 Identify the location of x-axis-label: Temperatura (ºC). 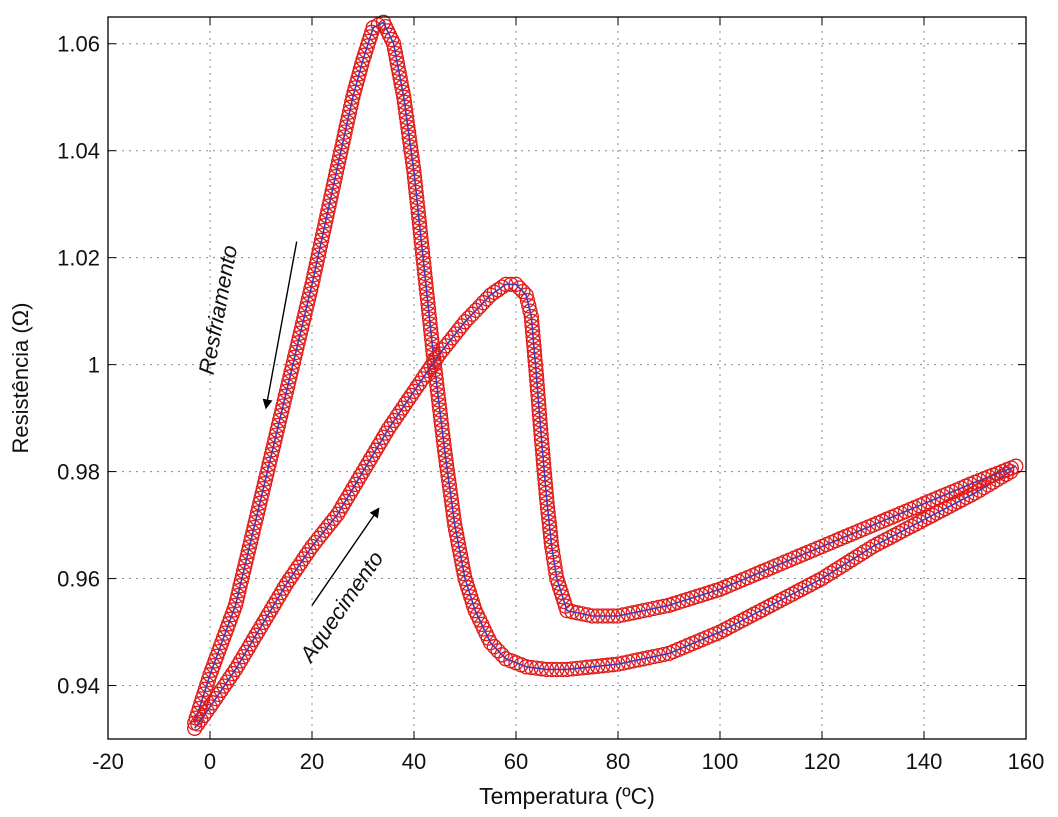
(567, 796).